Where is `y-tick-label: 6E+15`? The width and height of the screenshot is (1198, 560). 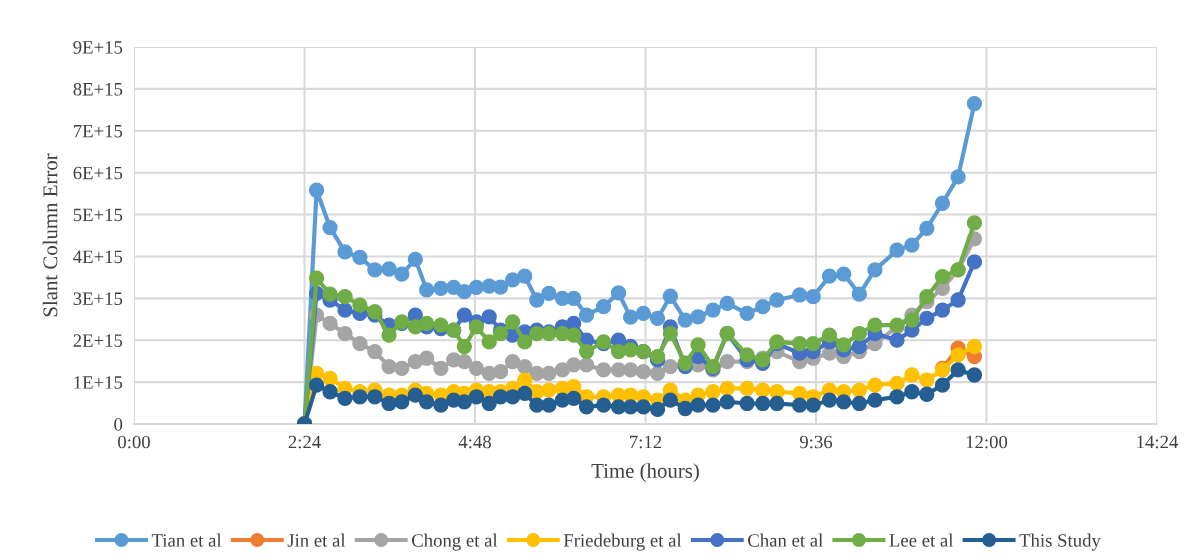 y-tick-label: 6E+15 is located at coordinates (98, 173).